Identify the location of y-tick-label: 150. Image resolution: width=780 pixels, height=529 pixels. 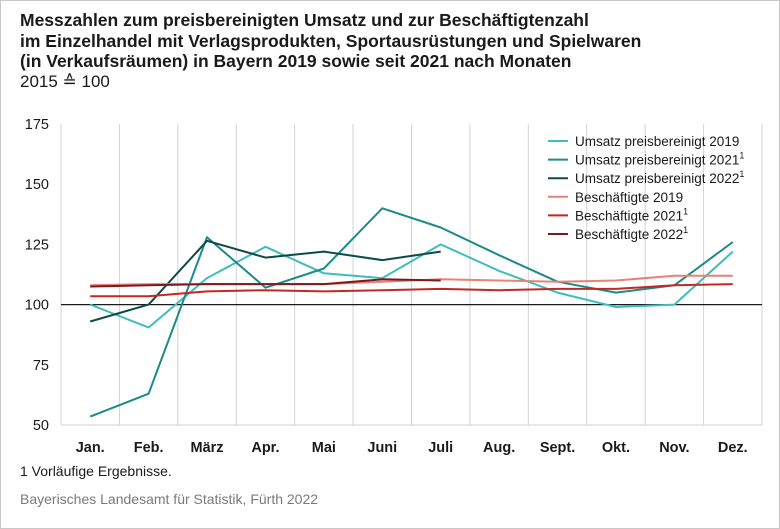
(37, 185).